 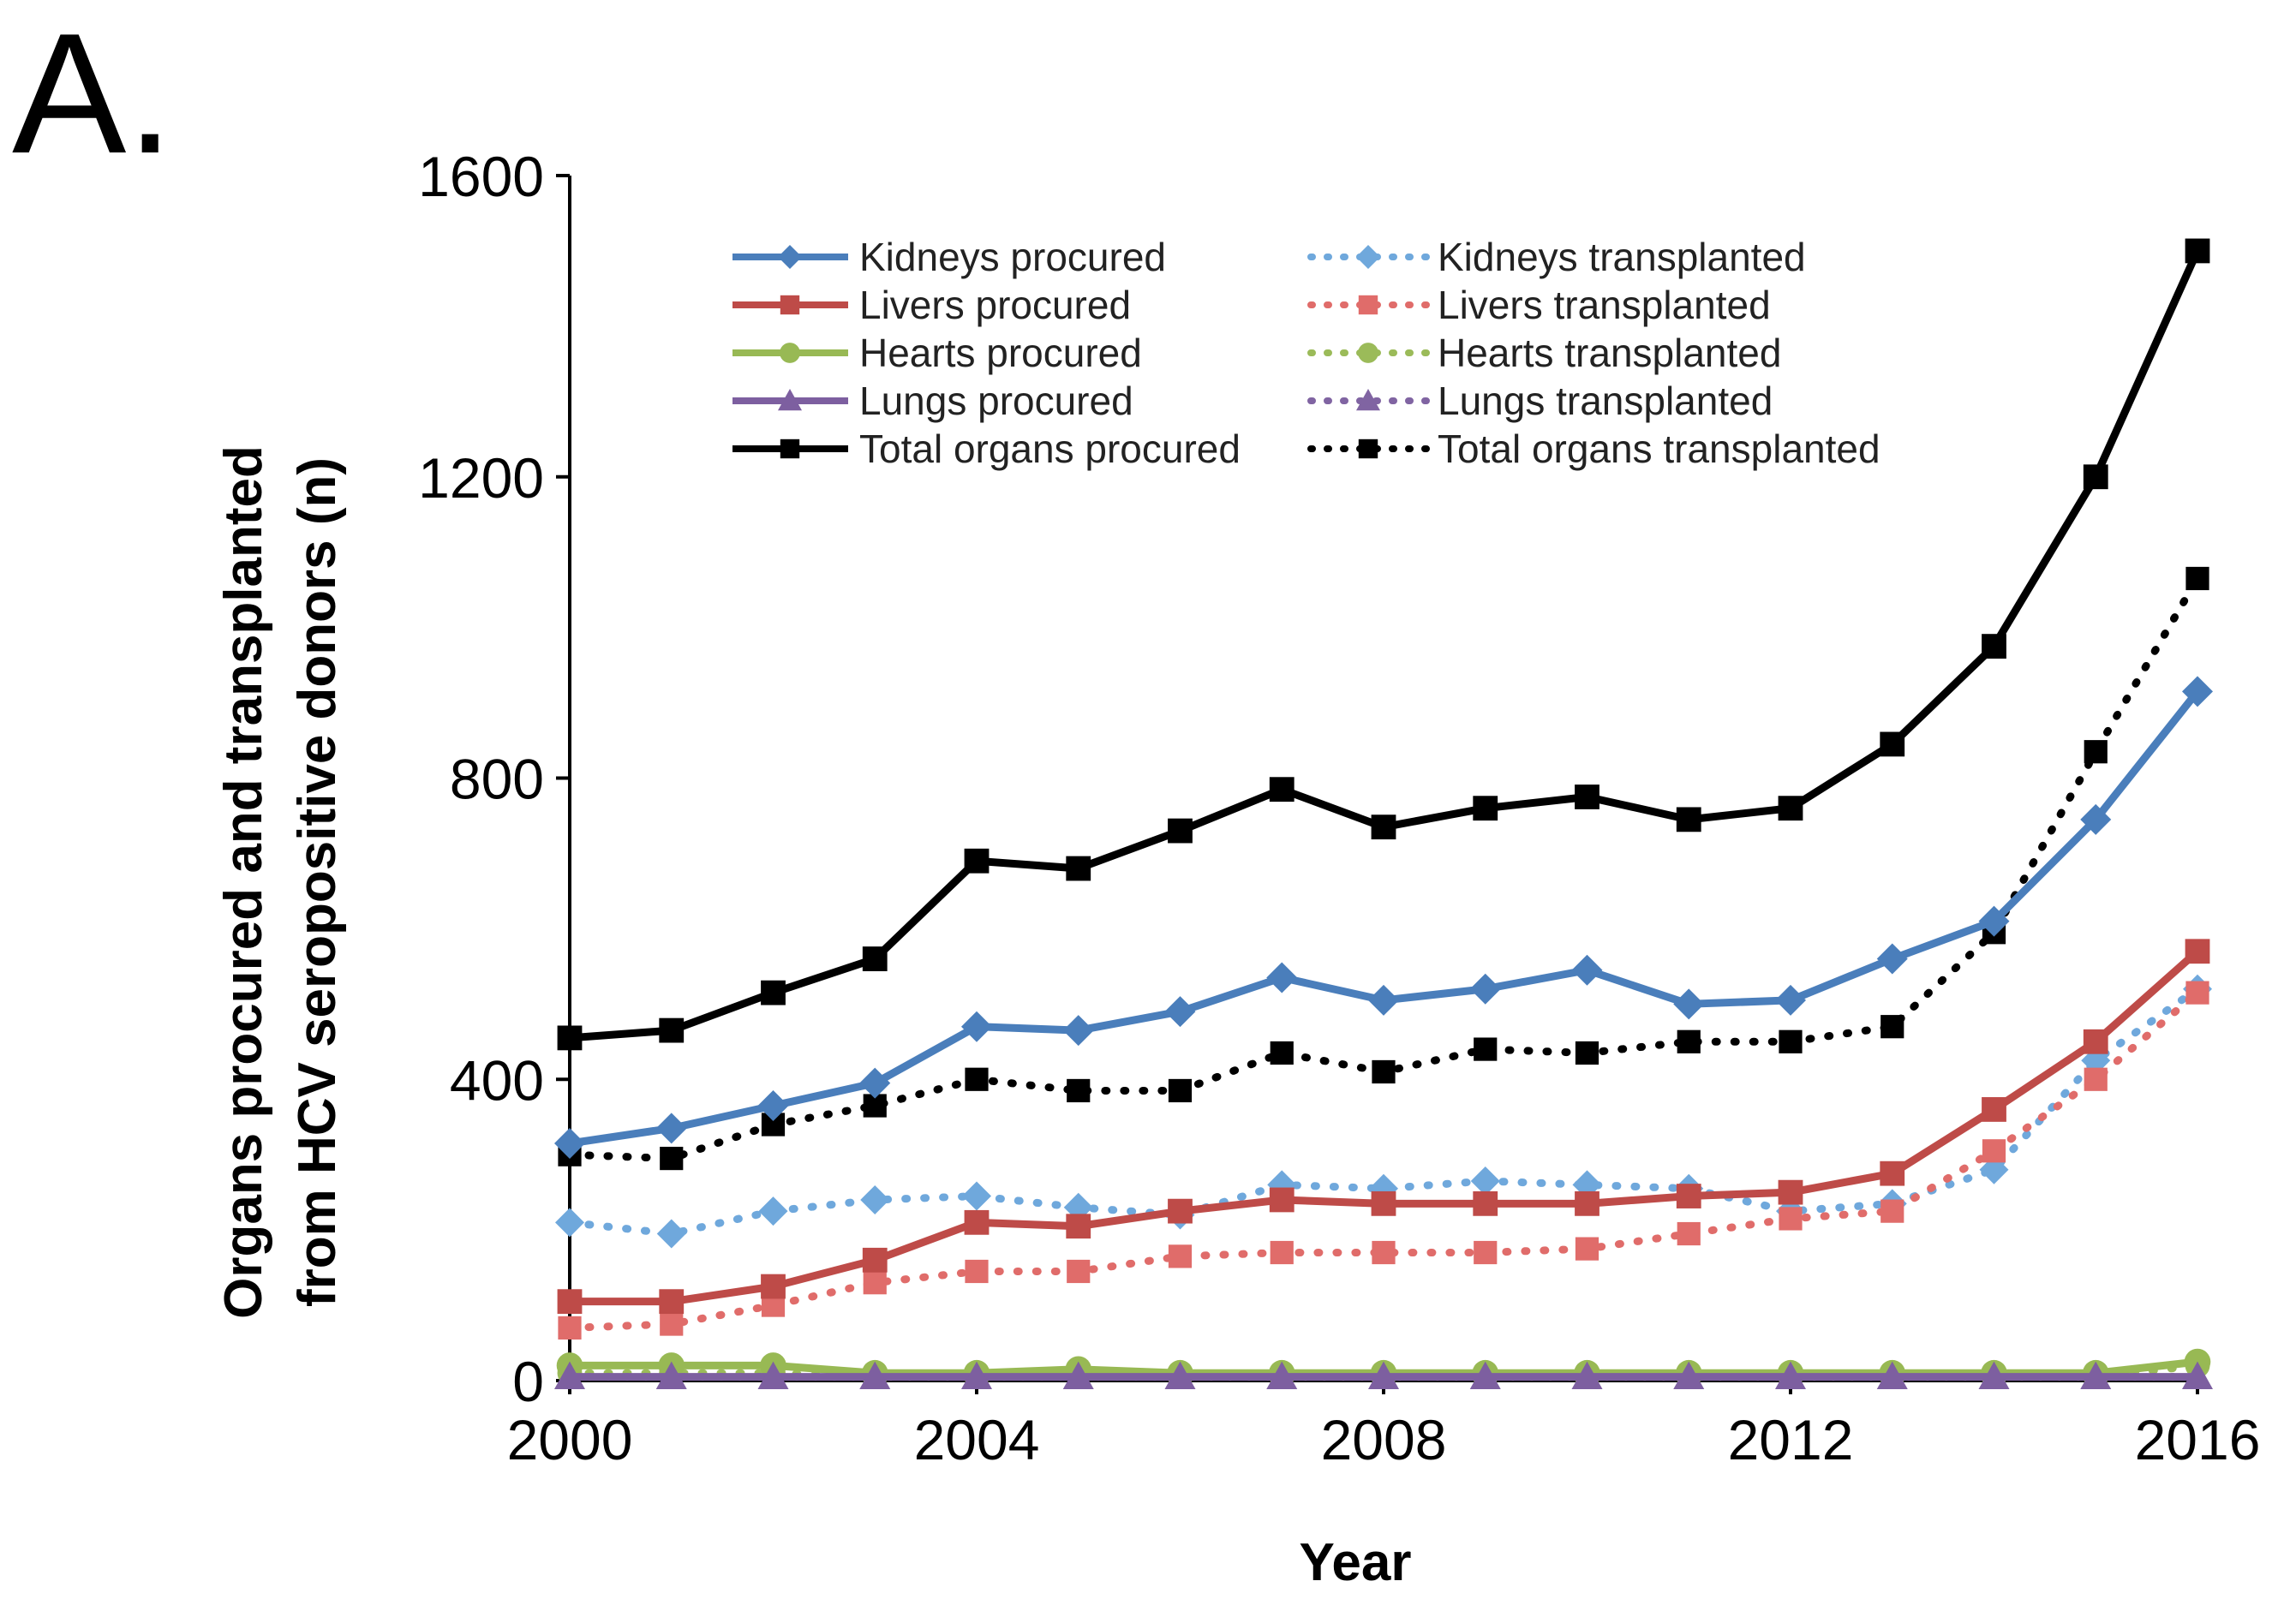 What do you see at coordinates (2198, 1439) in the screenshot?
I see `x-tick-label: 2016` at bounding box center [2198, 1439].